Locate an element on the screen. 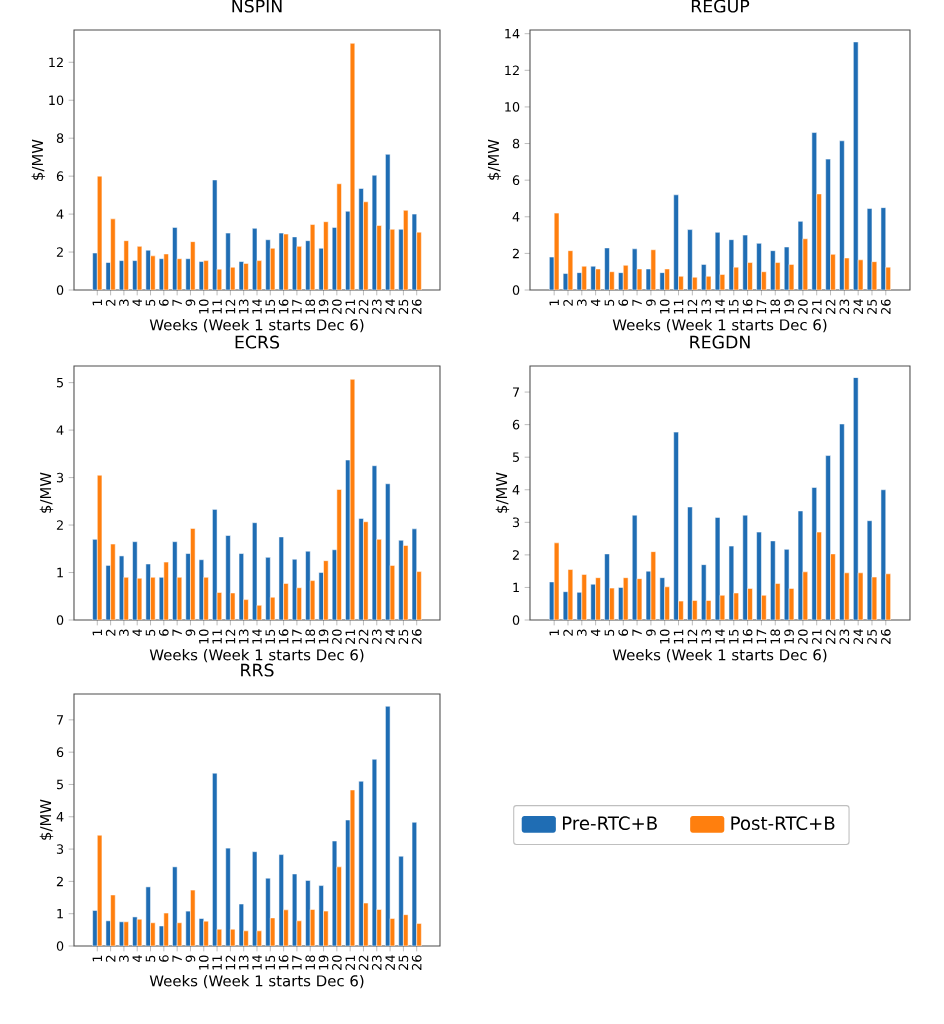 The height and width of the screenshot is (1024, 944). chart-title: REGUP is located at coordinates (720, 6).